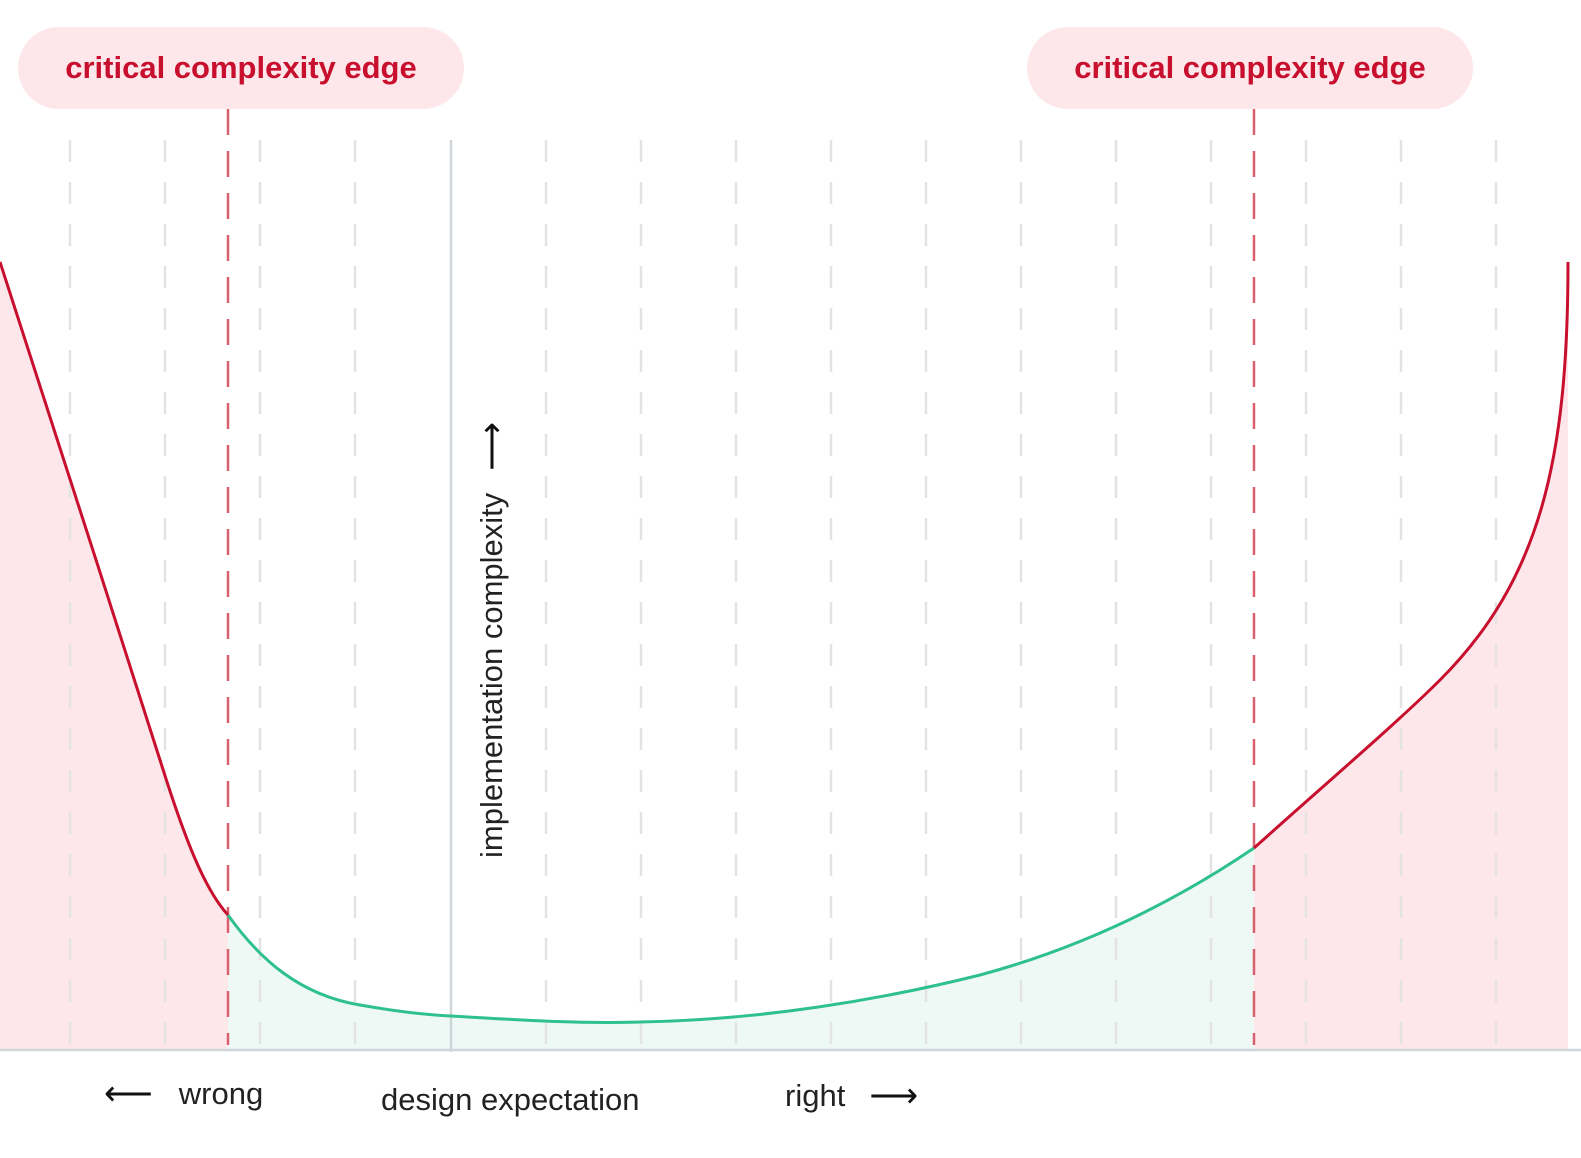 This screenshot has width=1581, height=1158. What do you see at coordinates (510, 1099) in the screenshot?
I see `design-expectation-label: design expectation` at bounding box center [510, 1099].